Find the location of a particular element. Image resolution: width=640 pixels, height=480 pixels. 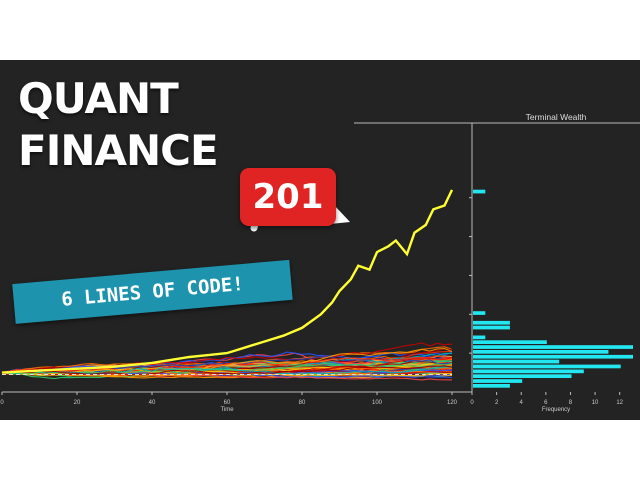

frequency-tick-label: 8 is located at coordinates (571, 403).